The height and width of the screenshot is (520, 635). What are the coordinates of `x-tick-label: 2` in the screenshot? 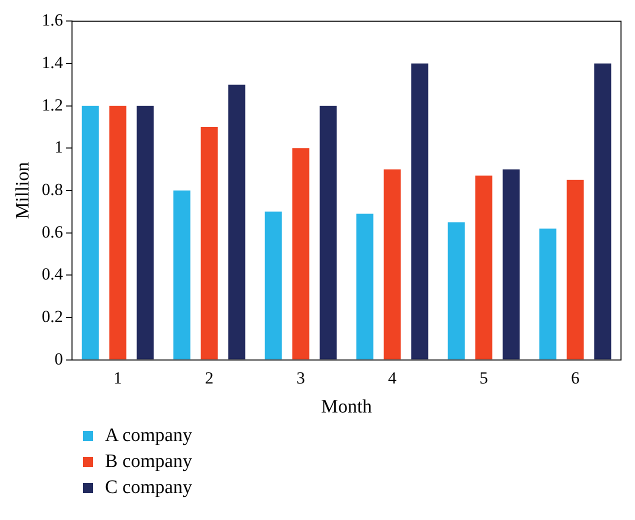 It's located at (209, 378).